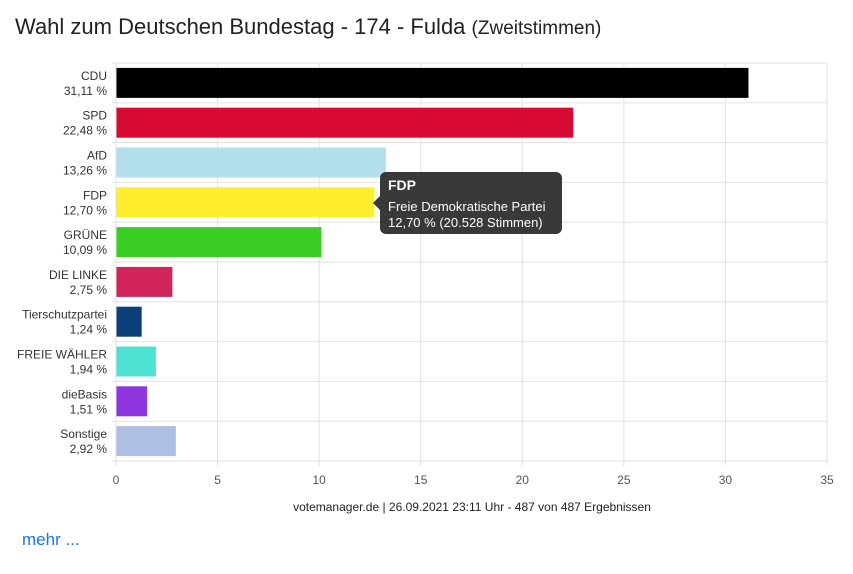 This screenshot has height=574, width=853. I want to click on value-label: 2,75 %, so click(89, 290).